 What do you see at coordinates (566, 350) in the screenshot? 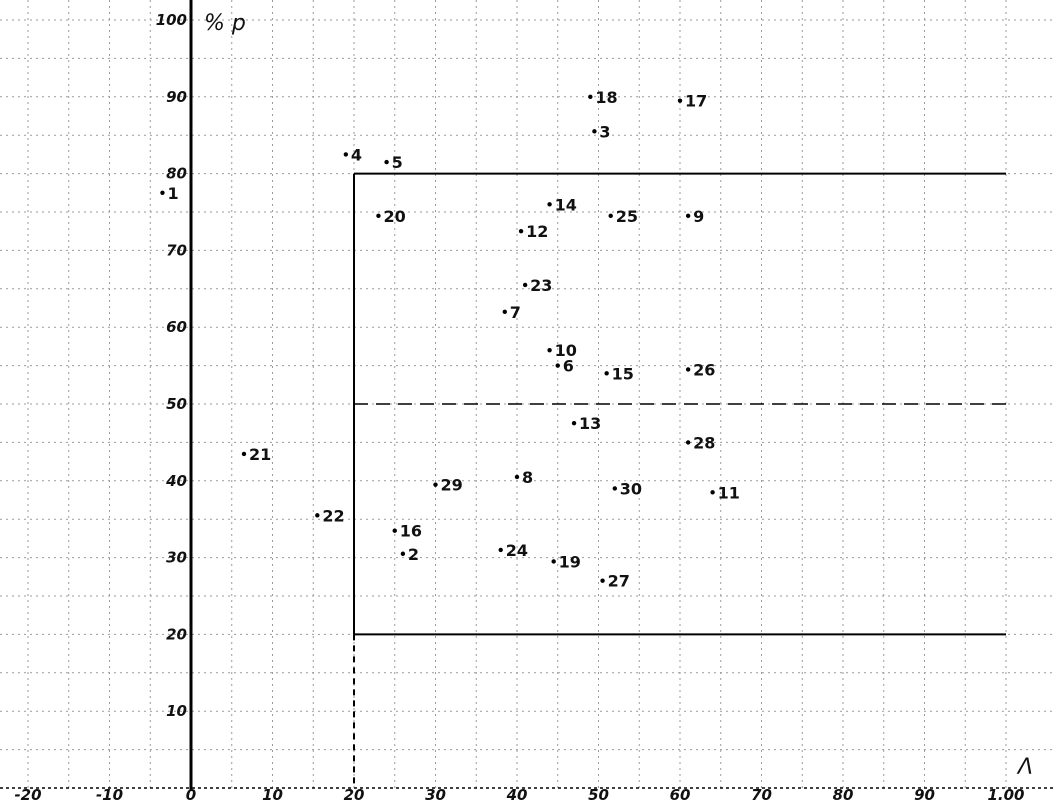
I see `data-point-label: 10` at bounding box center [566, 350].